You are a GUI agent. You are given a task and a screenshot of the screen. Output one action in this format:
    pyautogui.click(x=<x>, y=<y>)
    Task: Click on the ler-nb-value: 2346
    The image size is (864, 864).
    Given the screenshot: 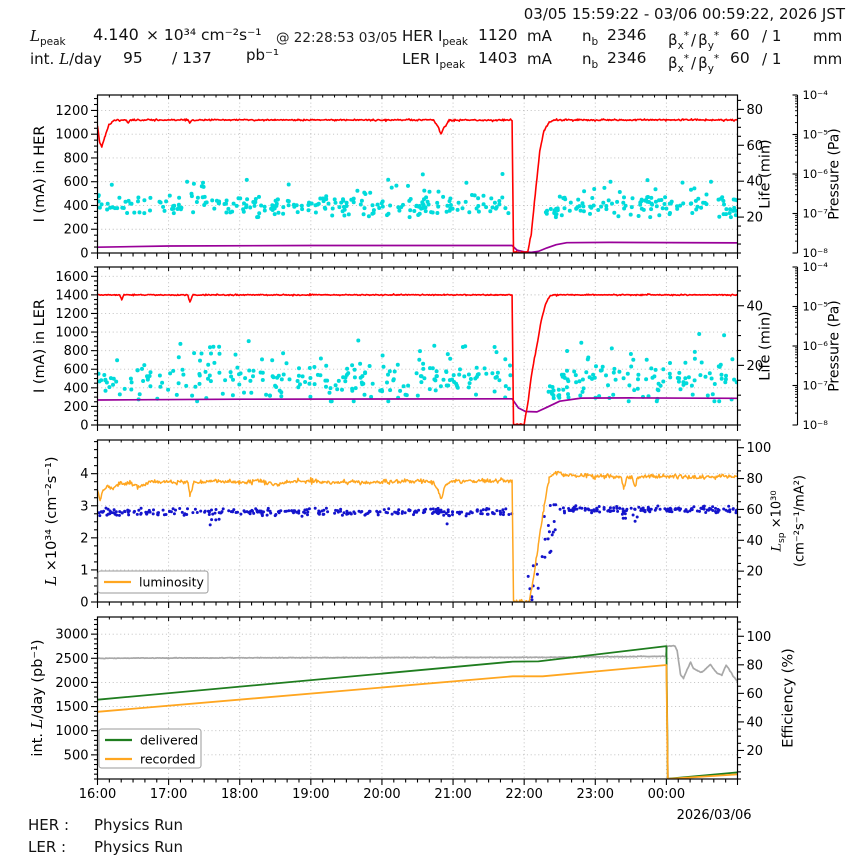 What is the action you would take?
    pyautogui.click(x=627, y=58)
    